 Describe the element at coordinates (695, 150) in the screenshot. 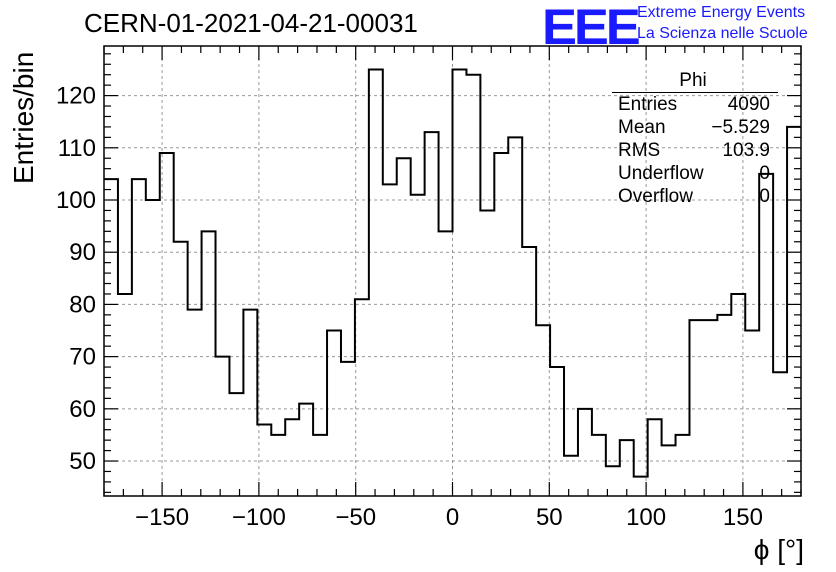

I see `stats-row-rms: RMS 103.9` at that location.